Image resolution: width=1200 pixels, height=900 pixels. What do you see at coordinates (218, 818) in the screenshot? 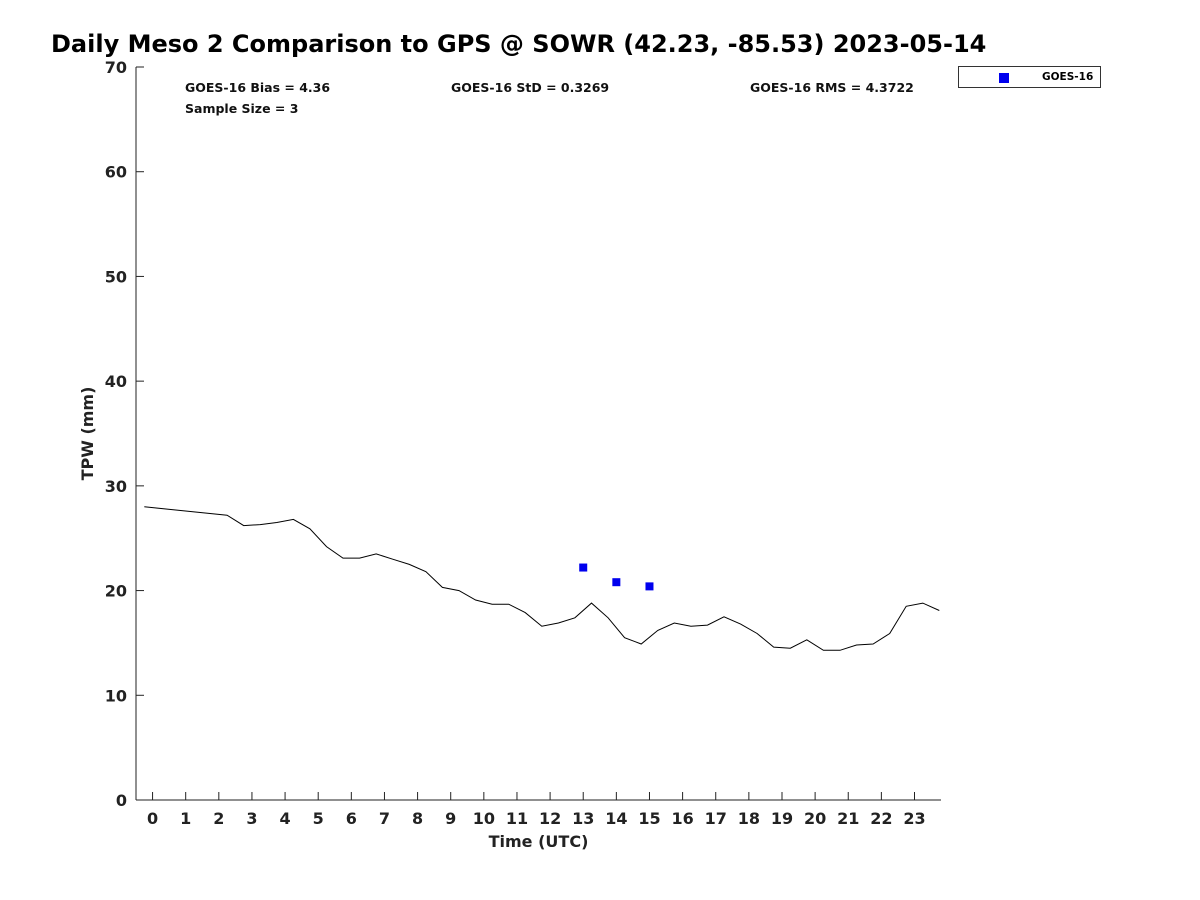
I see `x-tick-label: 2` at bounding box center [218, 818].